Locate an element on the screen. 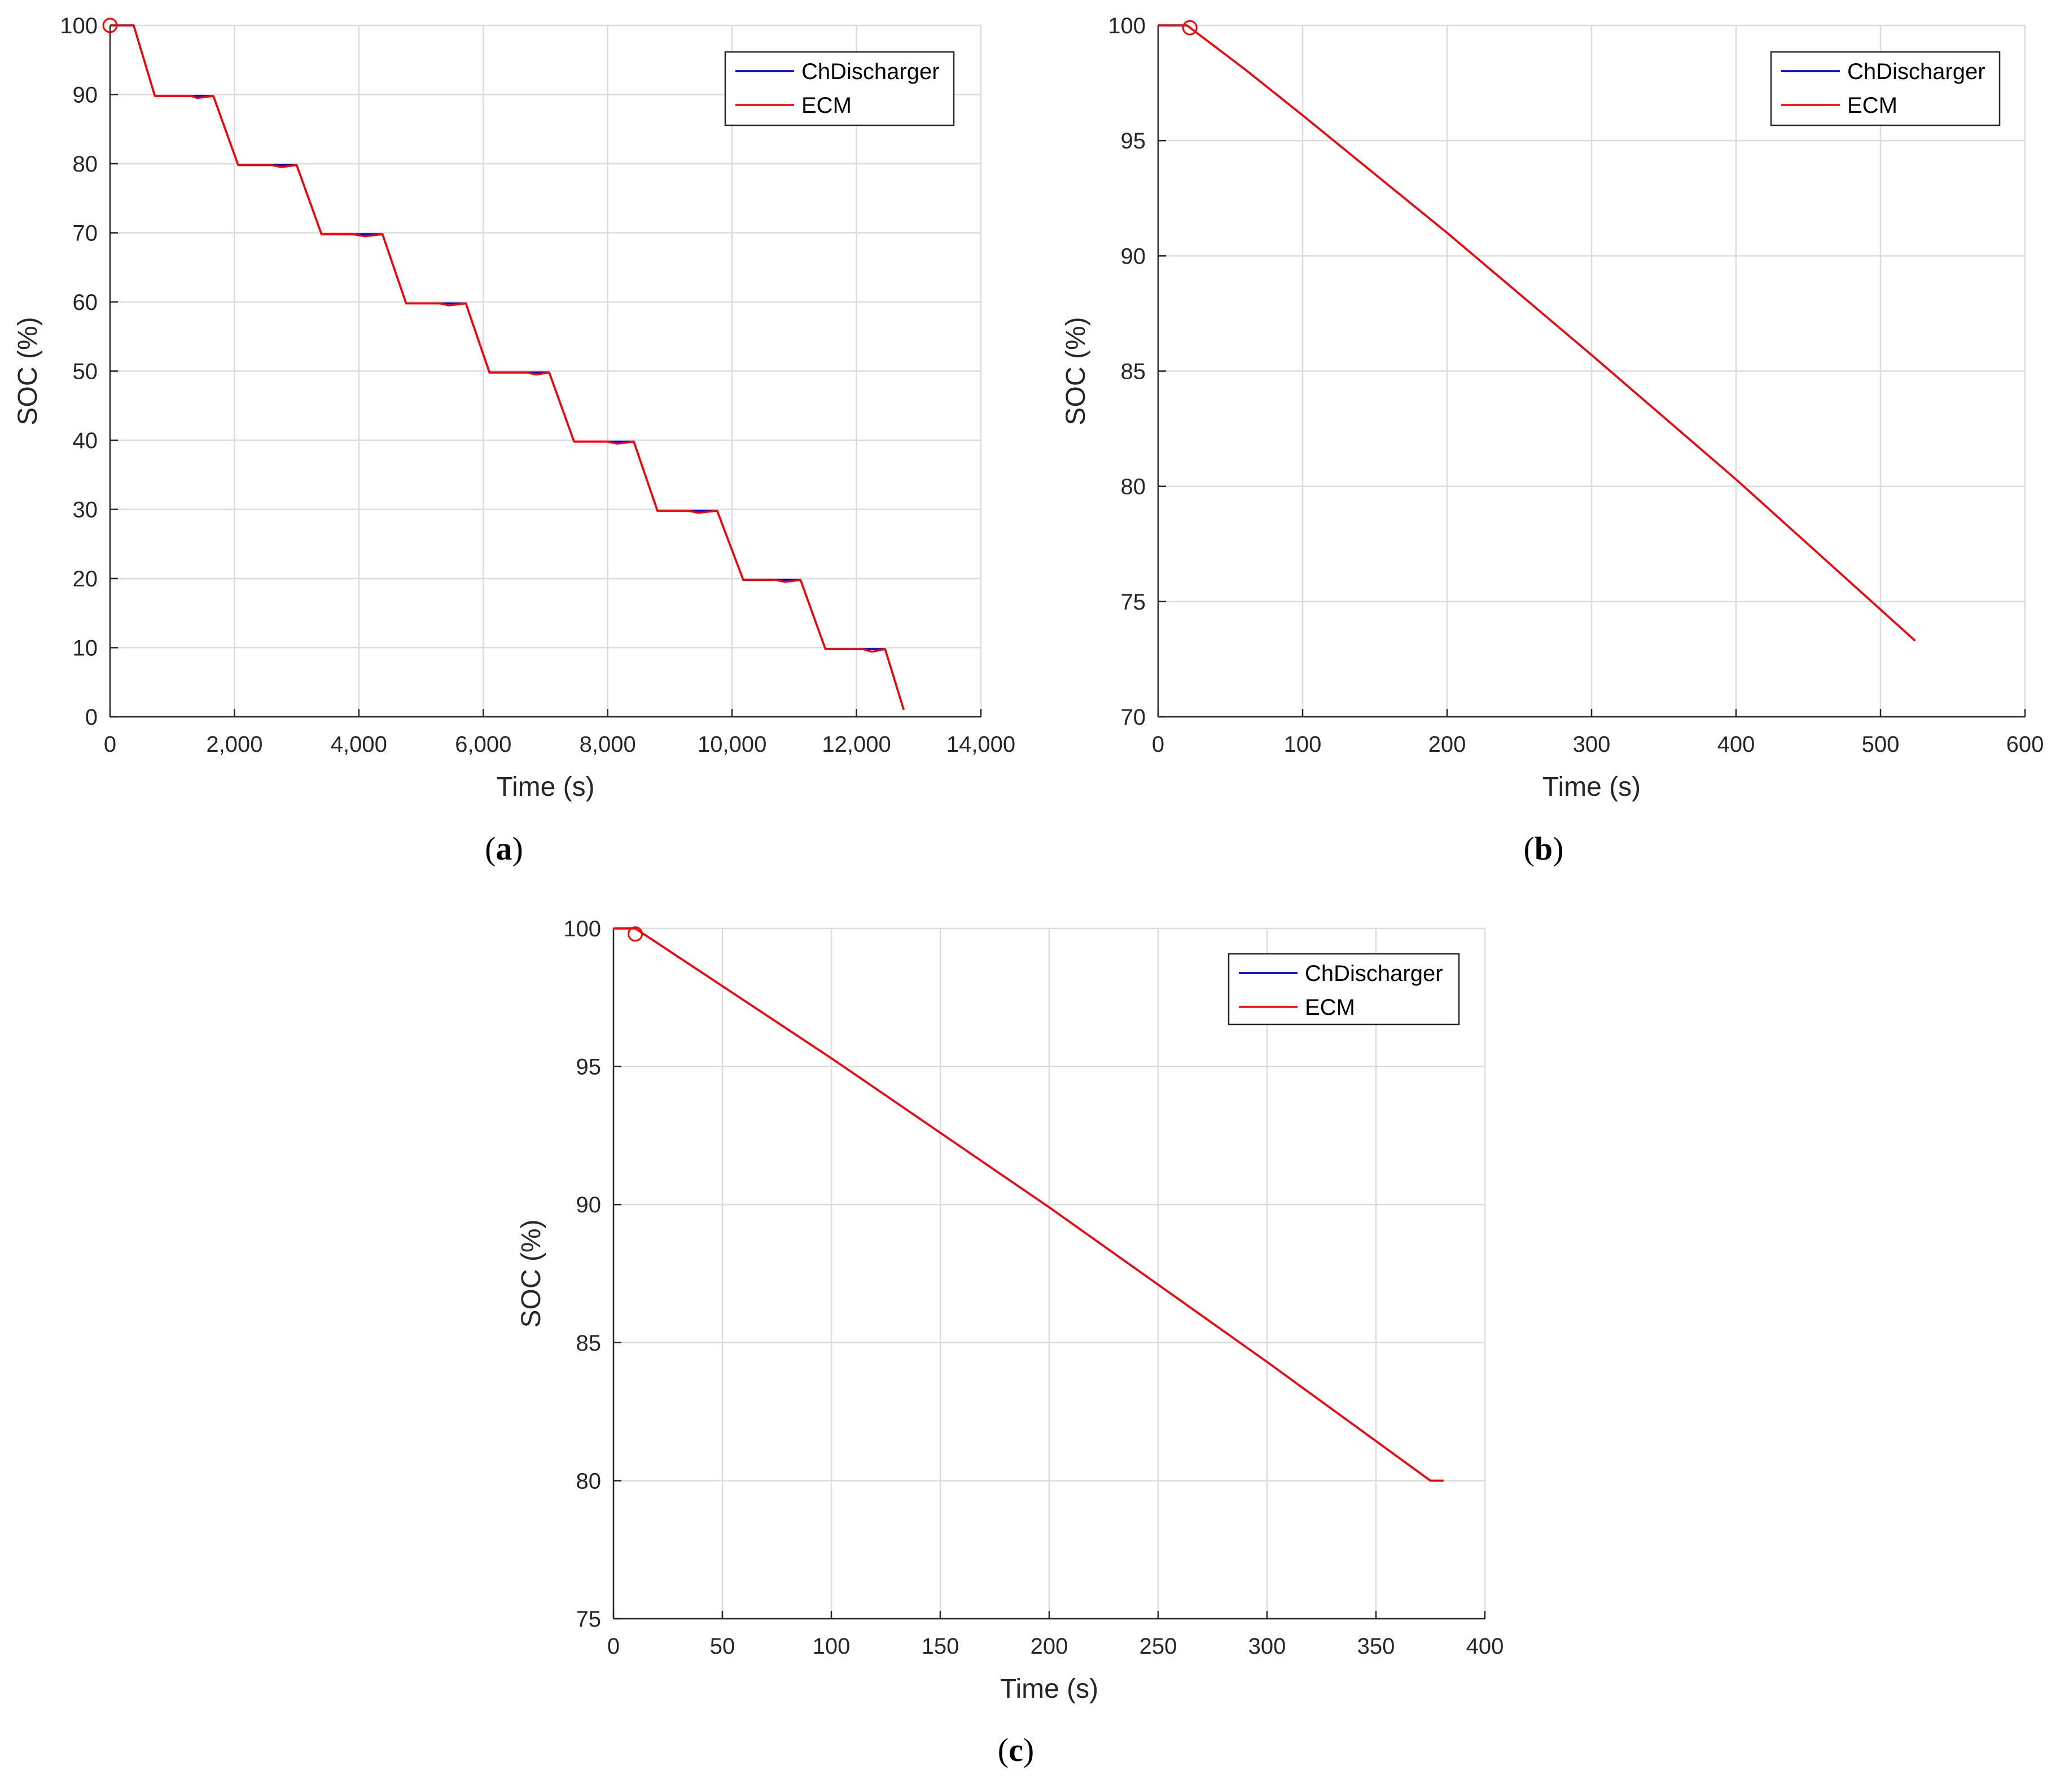 This screenshot has height=1792, width=2060. x-tick-label: 150 is located at coordinates (940, 1646).